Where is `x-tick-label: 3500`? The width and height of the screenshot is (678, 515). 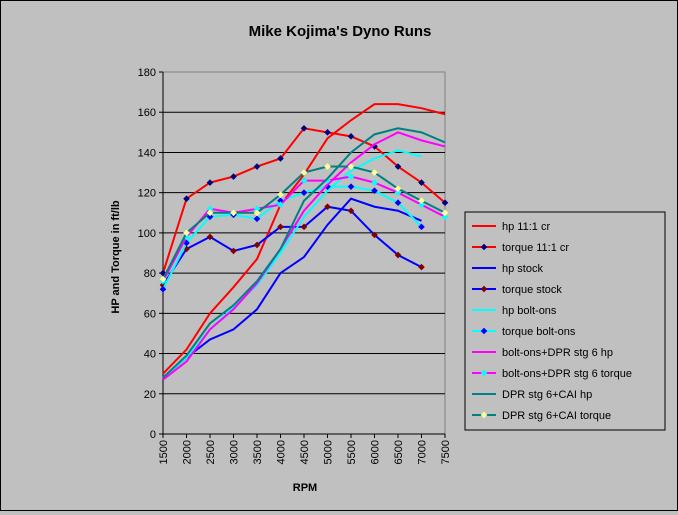
x-tick-label: 3500 is located at coordinates (258, 452).